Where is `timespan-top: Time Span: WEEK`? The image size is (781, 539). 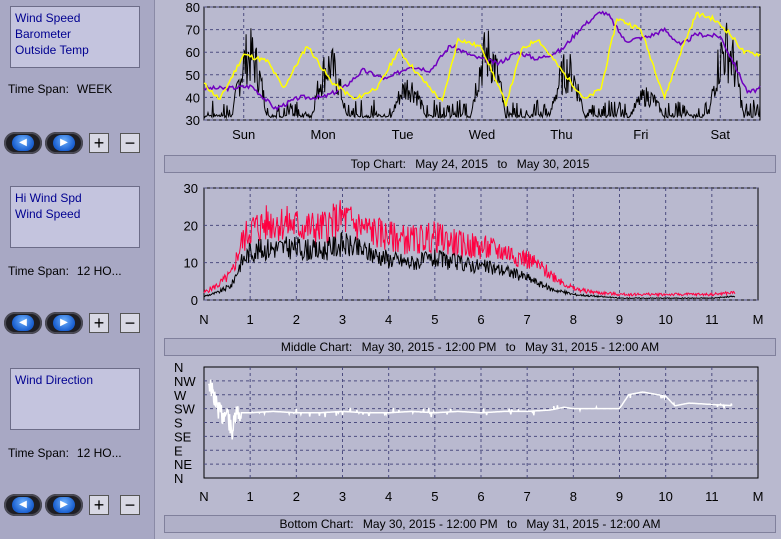
timespan-top: Time Span: WEEK is located at coordinates (79, 89).